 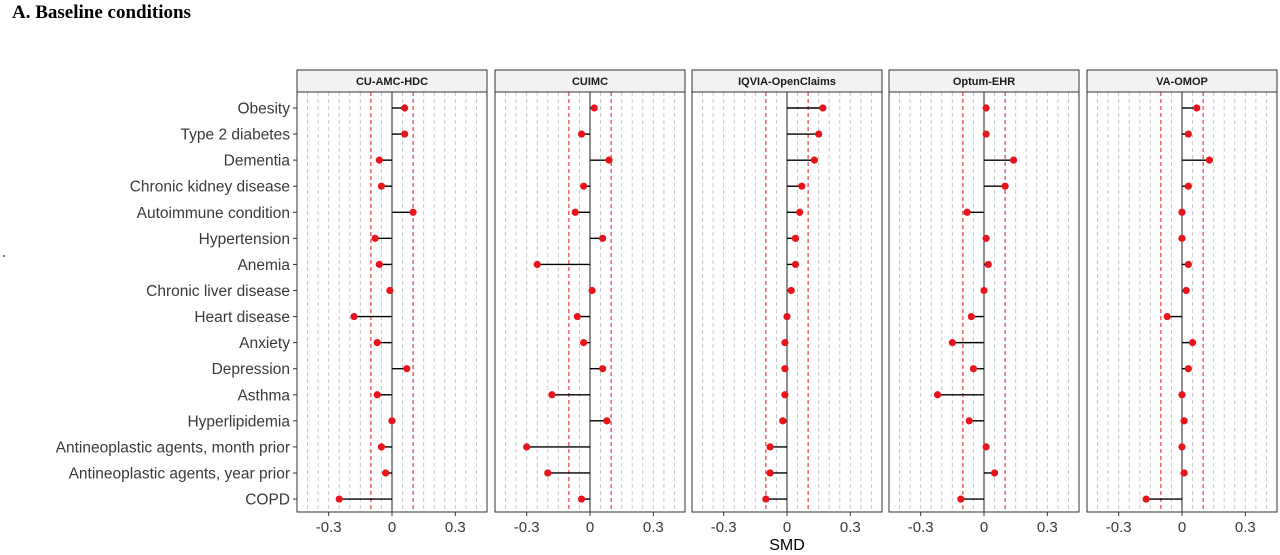 What do you see at coordinates (263, 265) in the screenshot?
I see `row-label: Anemia` at bounding box center [263, 265].